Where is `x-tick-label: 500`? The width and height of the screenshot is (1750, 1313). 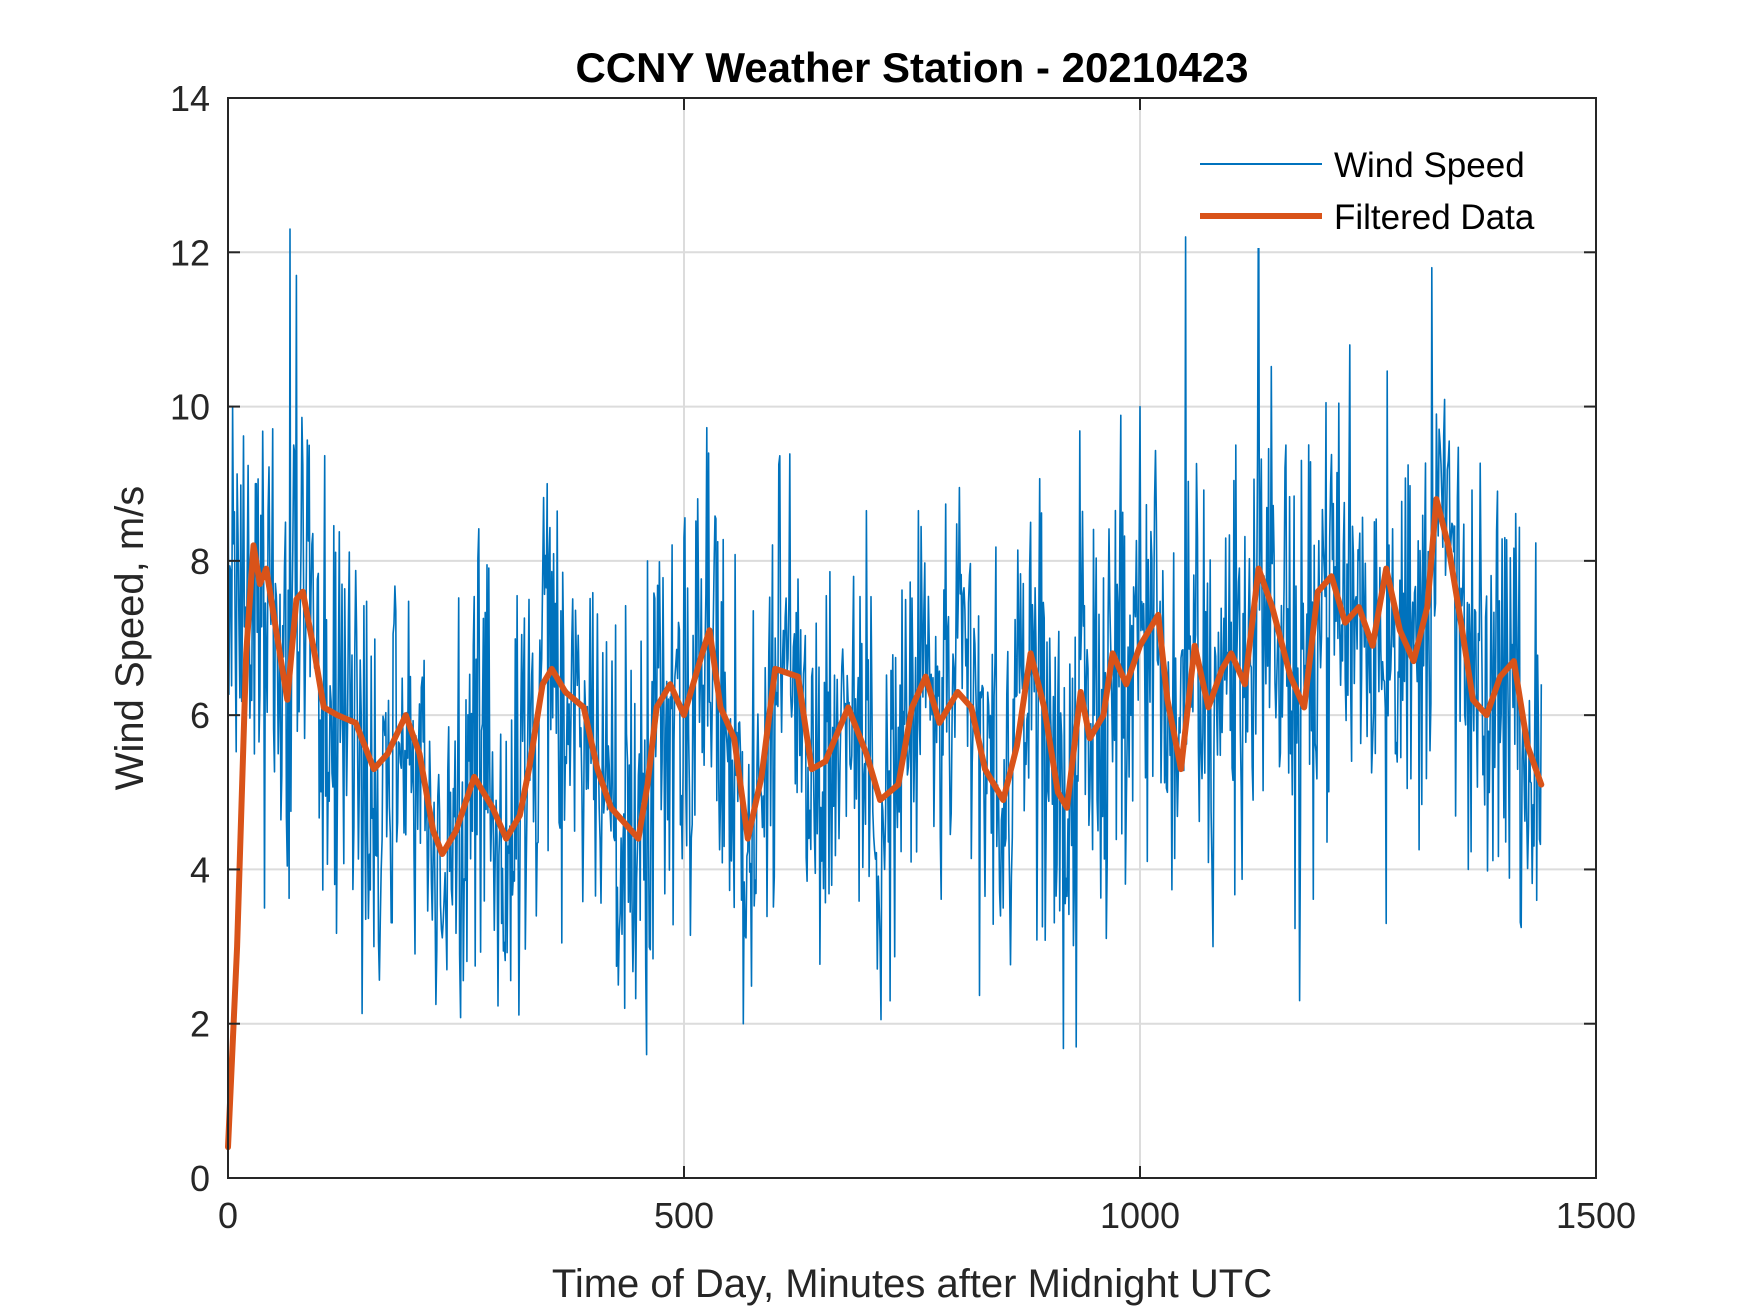
x-tick-label: 500 is located at coordinates (684, 1215).